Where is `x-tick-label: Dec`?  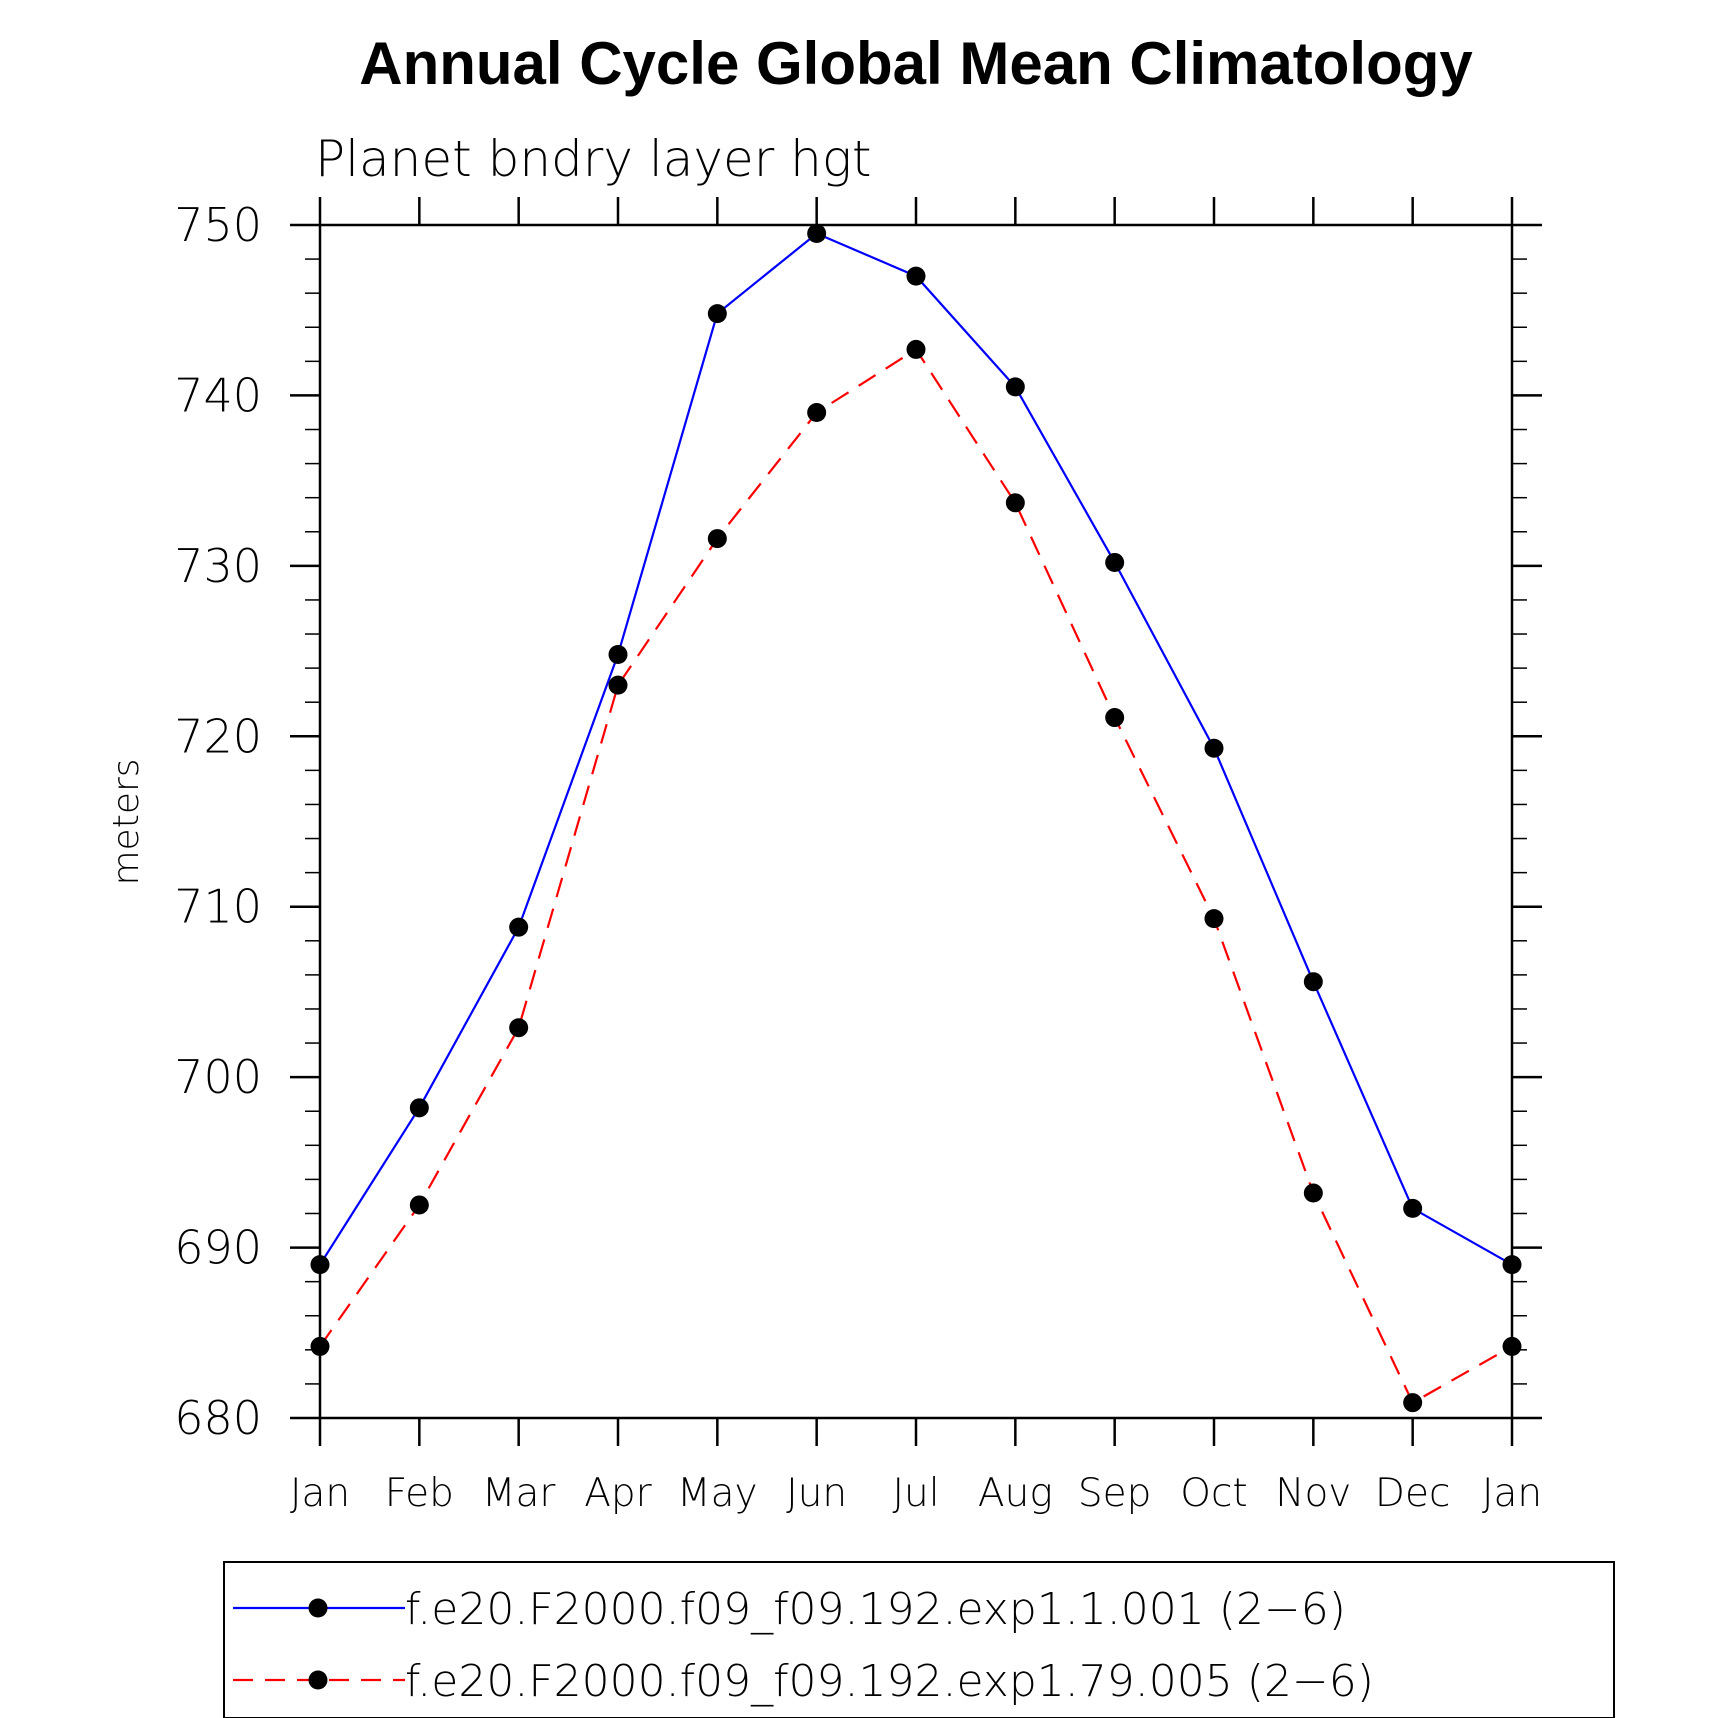
x-tick-label: Dec is located at coordinates (1412, 1493).